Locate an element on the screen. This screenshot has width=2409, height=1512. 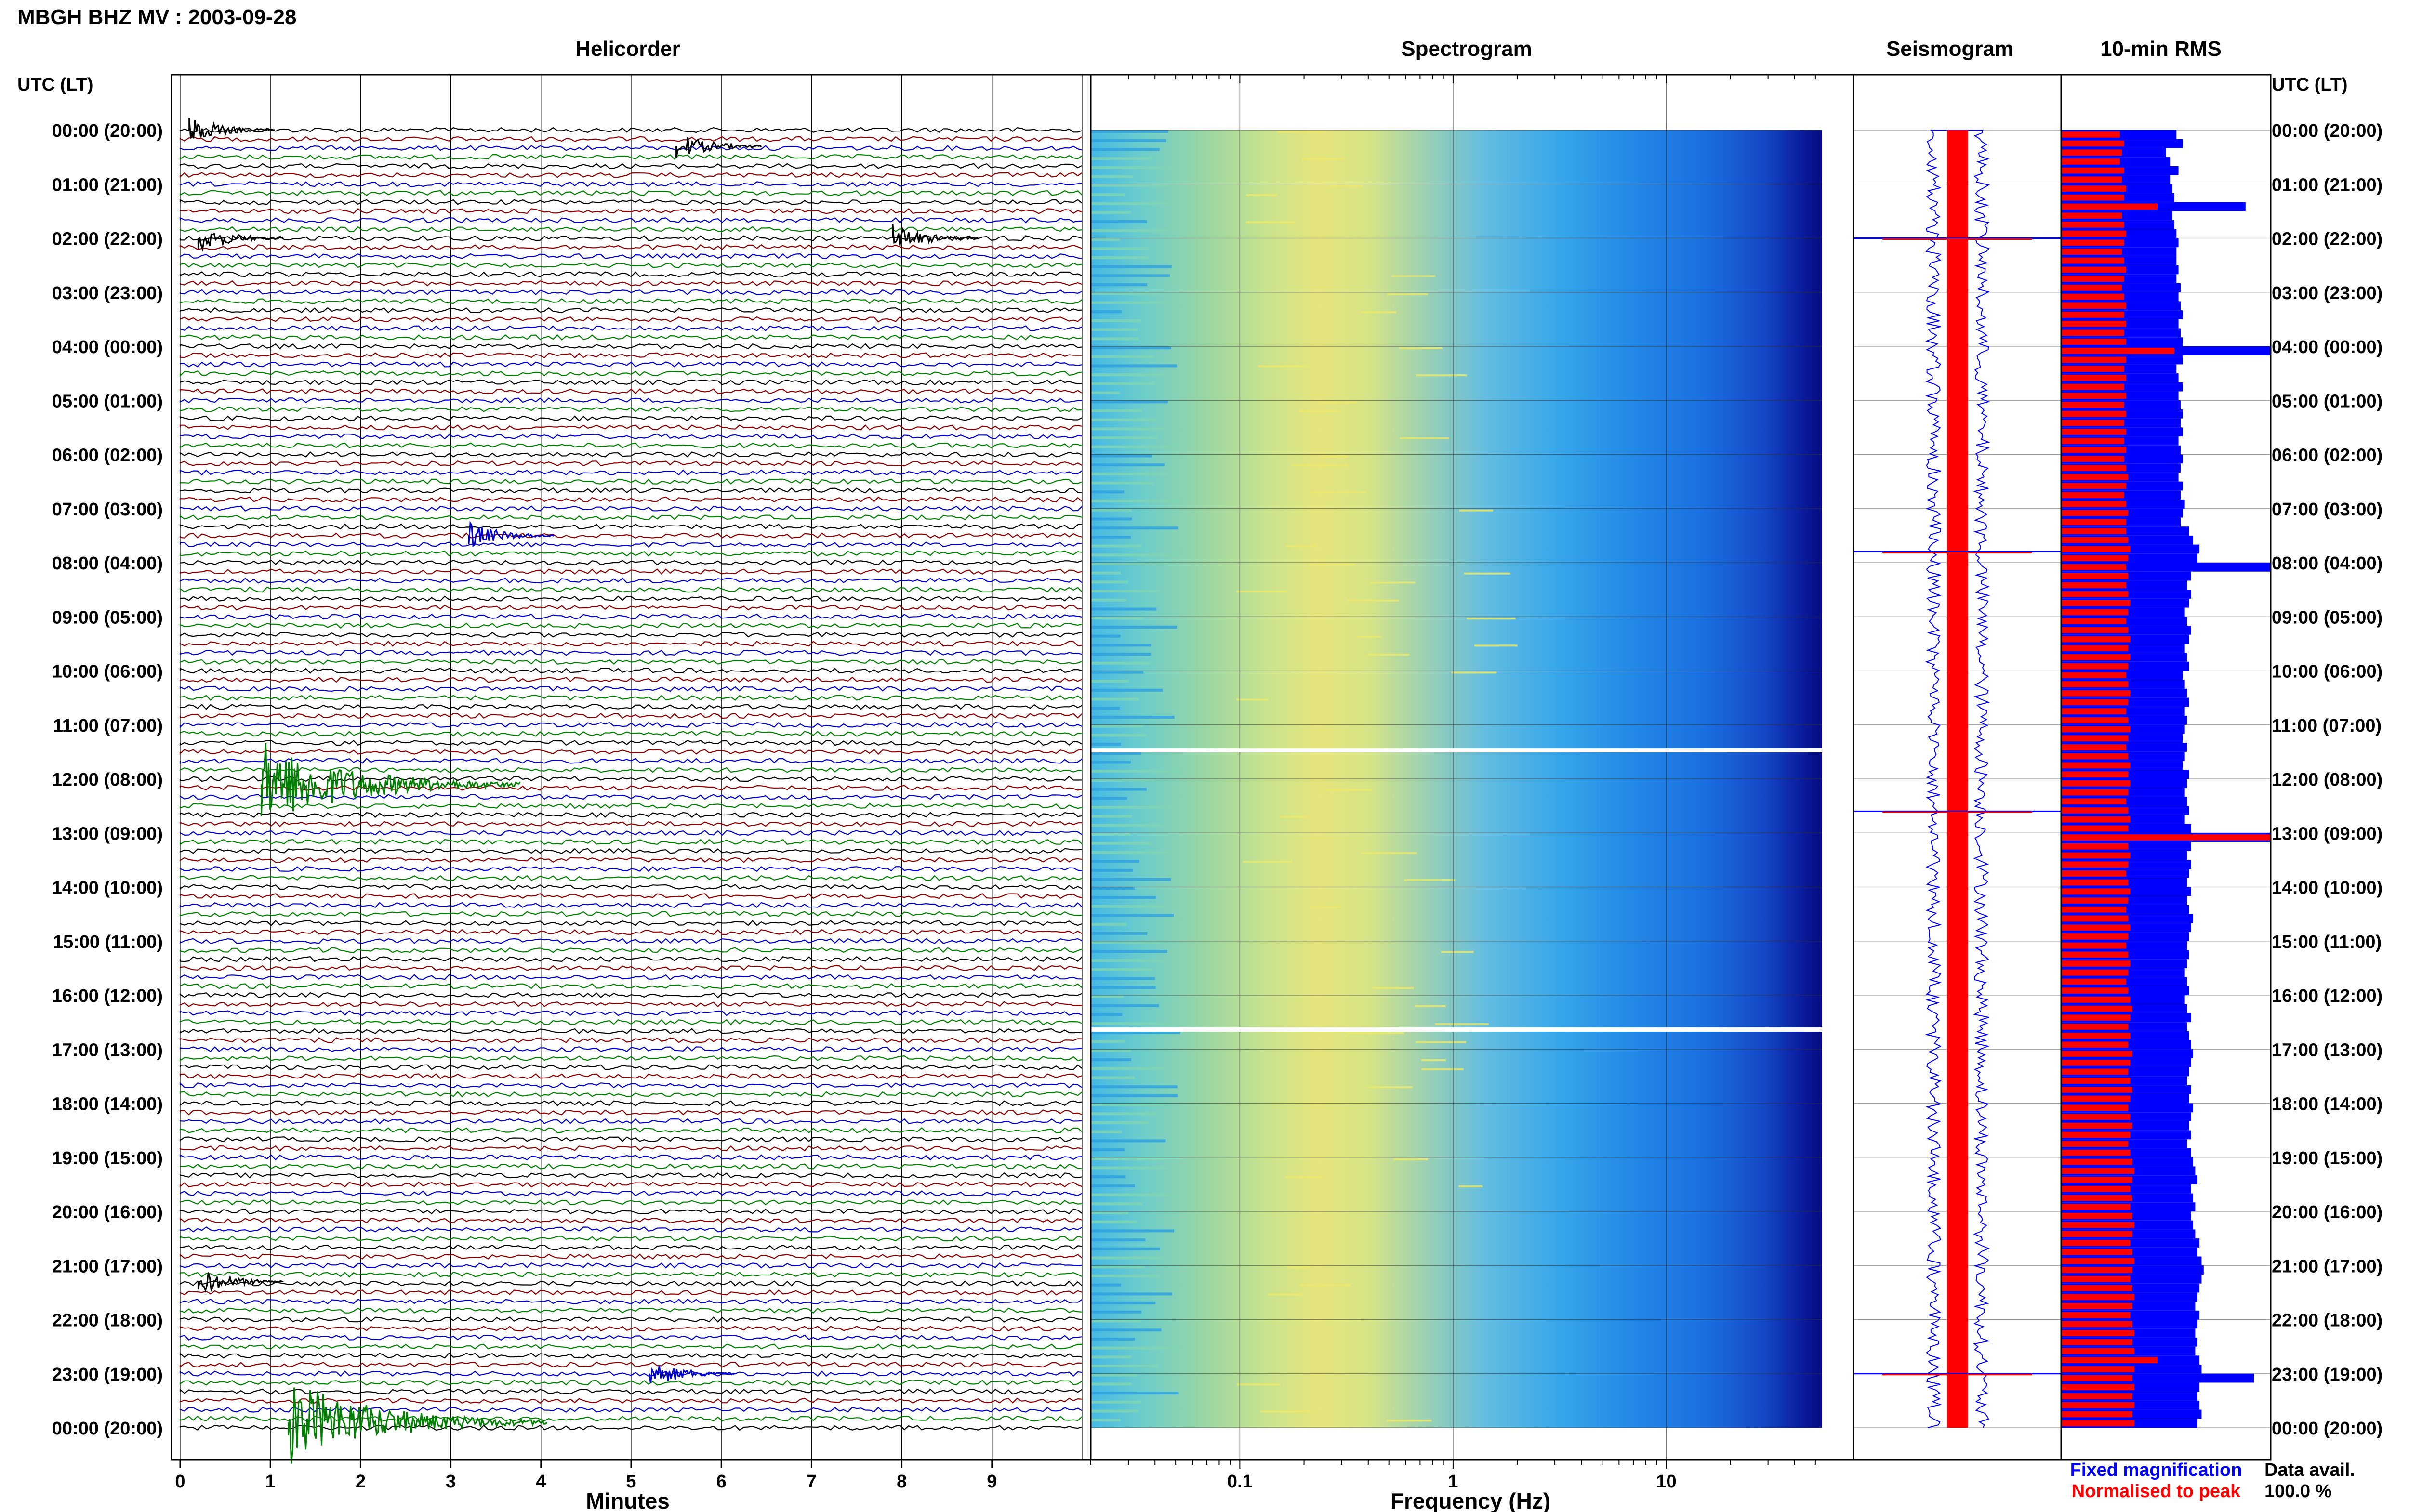
time-label-left: 01:00 (21:00) is located at coordinates (107, 185).